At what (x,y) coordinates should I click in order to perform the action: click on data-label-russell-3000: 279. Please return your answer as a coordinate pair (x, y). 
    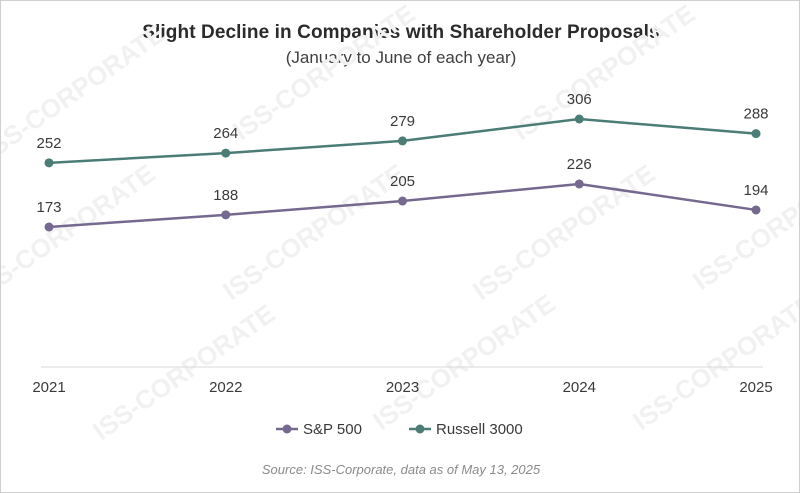
    Looking at the image, I should click on (402, 121).